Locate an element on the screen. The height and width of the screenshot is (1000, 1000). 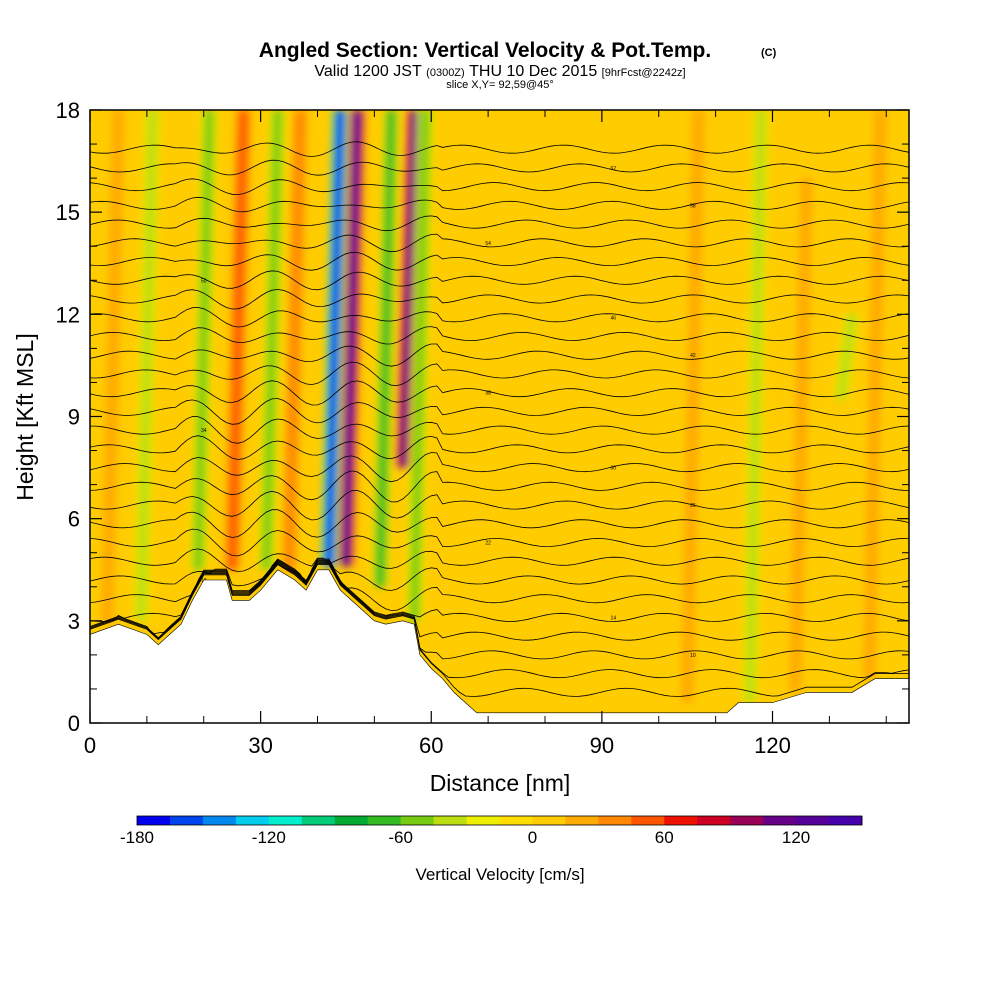
terrain-mask is located at coordinates (499, 646).